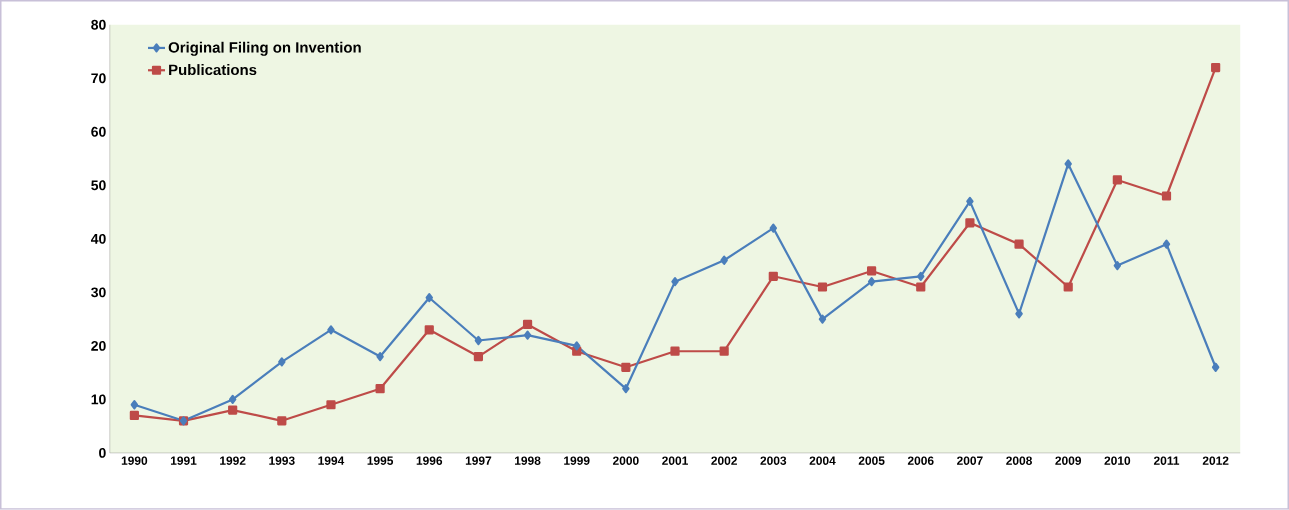  Describe the element at coordinates (773, 461) in the screenshot. I see `x-tick-label: 2003` at that location.